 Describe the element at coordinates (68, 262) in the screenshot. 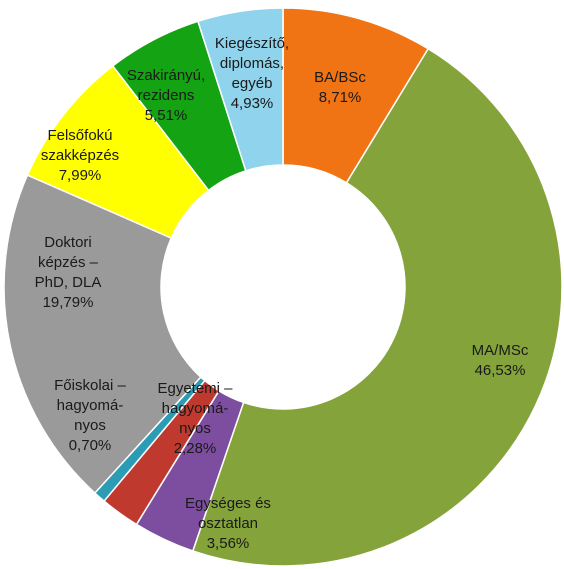

I see `slice-label-line: képzés –` at that location.